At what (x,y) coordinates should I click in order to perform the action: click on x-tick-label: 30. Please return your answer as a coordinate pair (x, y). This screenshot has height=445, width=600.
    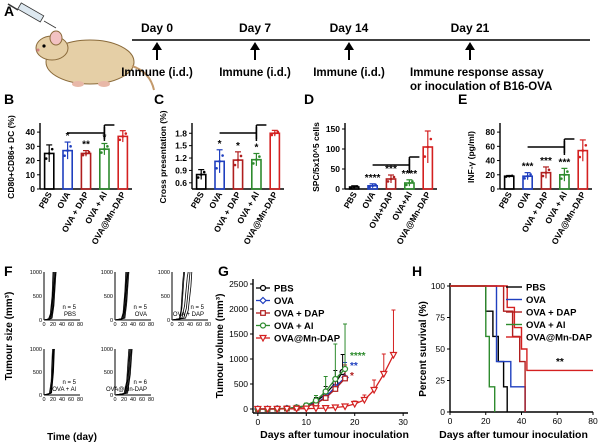
    Looking at the image, I should click on (403, 422).